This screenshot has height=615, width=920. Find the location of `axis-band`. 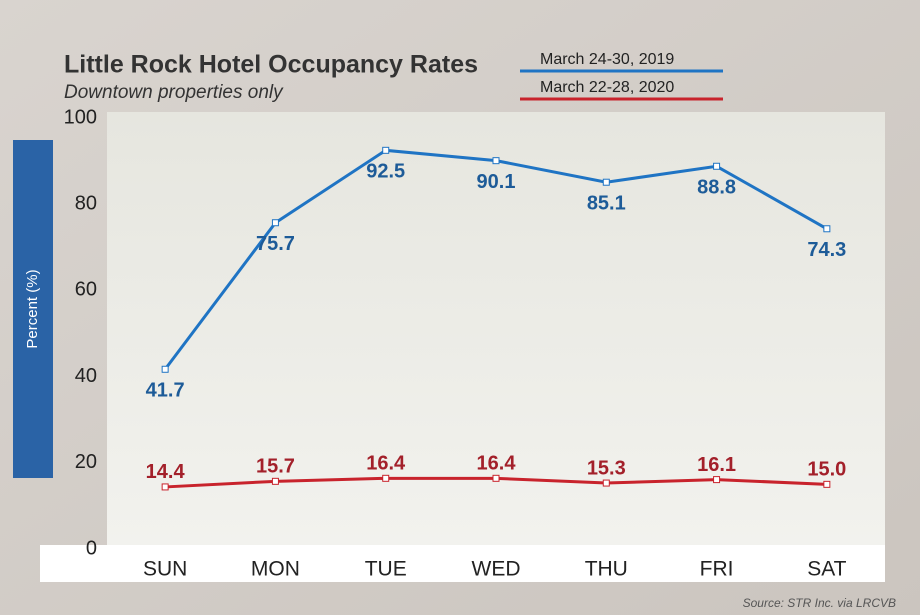

axis-band is located at coordinates (462, 563).